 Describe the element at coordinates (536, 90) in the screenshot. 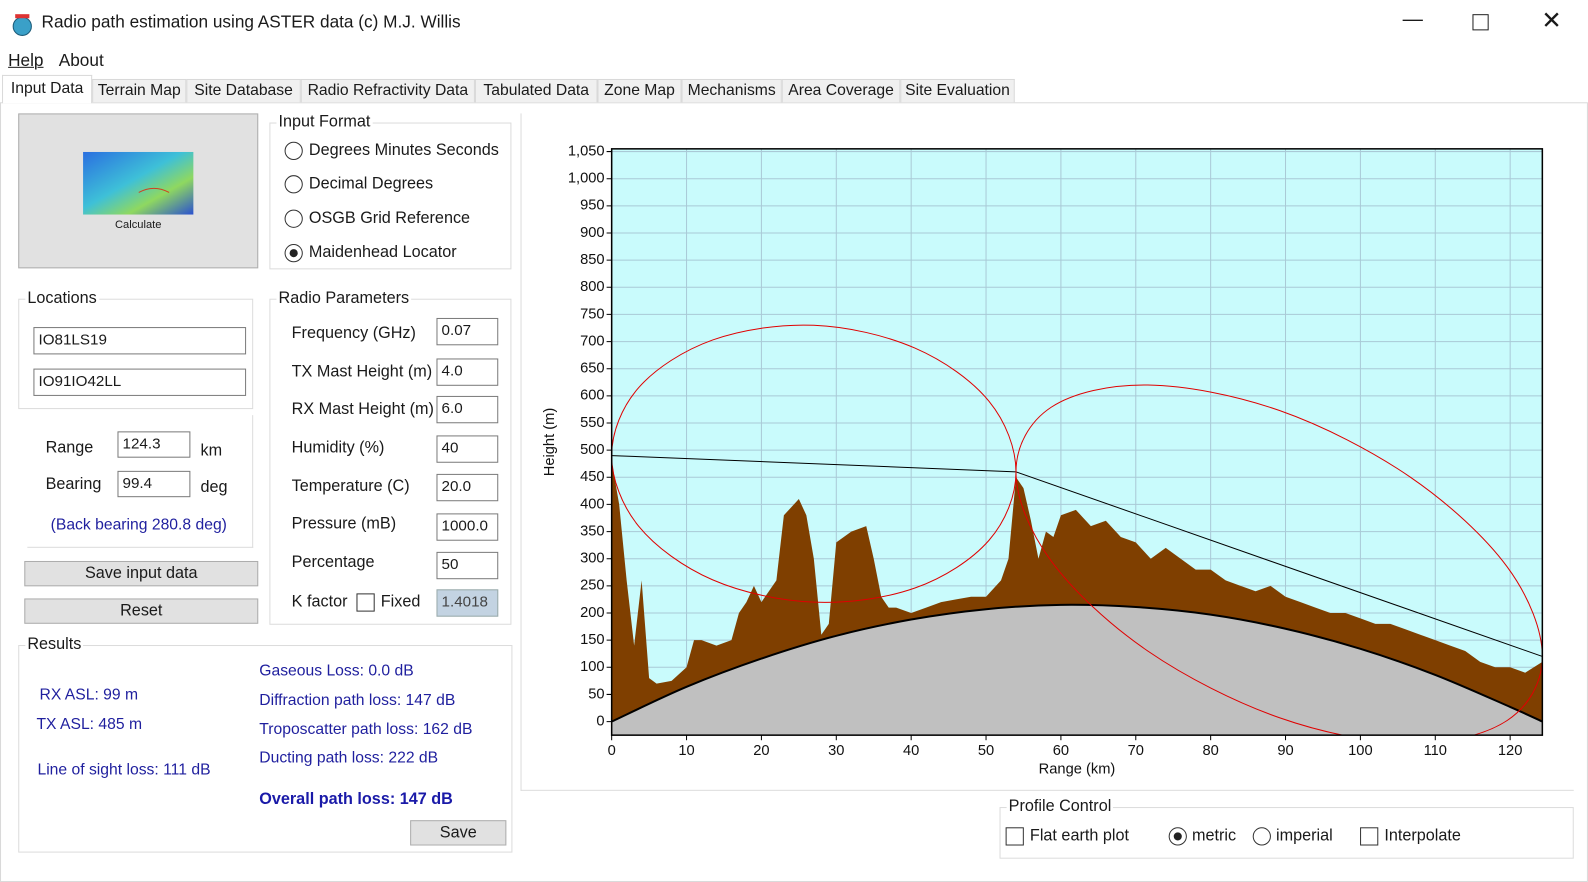

I see `tab: Tabulated Data` at that location.